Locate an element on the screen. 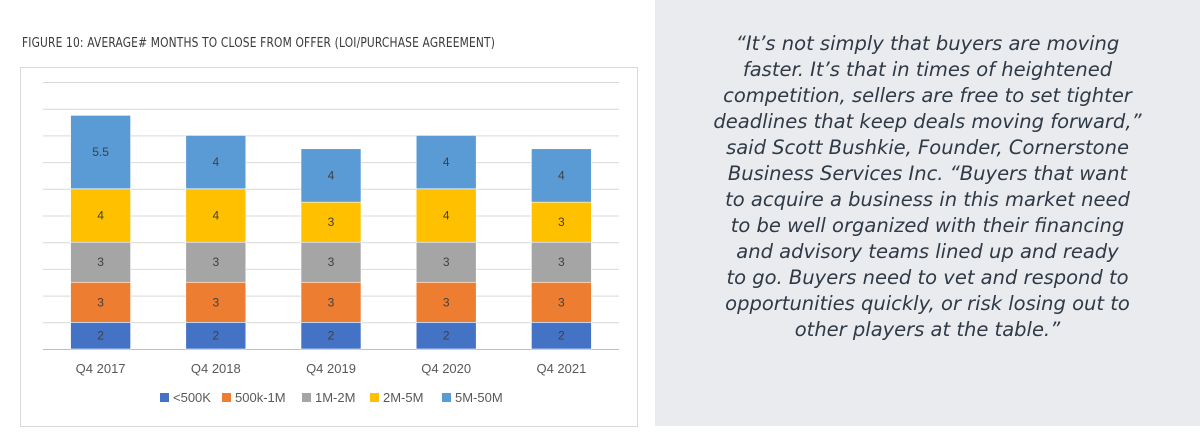 This screenshot has width=1200, height=447. quote-line: Business Services Inc. “Buyers that want is located at coordinates (927, 173).